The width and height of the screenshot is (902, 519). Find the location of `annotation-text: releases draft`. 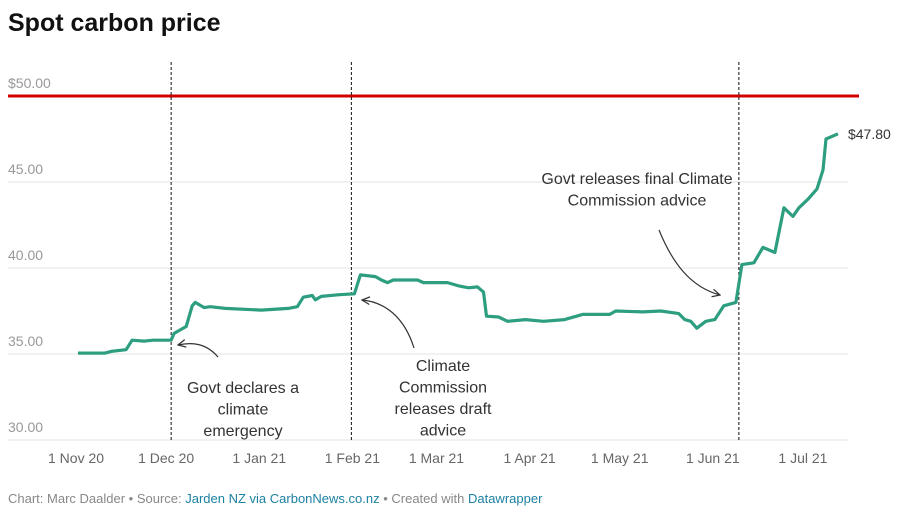

annotation-text: releases draft is located at coordinates (443, 409).